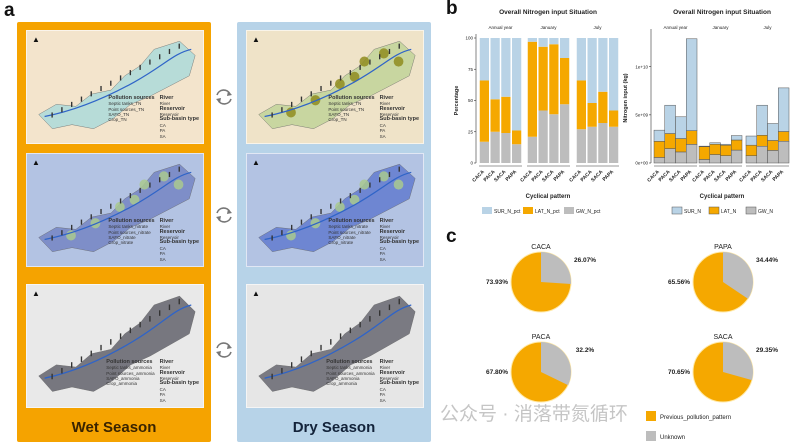  What do you see at coordinates (162, 395) in the screenshot?
I see `legend-subbasin-item: PA` at bounding box center [162, 395].